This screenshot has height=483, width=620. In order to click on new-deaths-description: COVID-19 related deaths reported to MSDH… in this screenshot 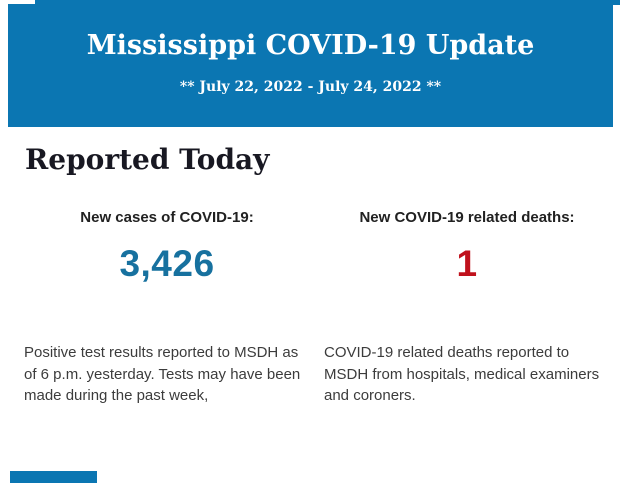, I will do `click(462, 374)`.